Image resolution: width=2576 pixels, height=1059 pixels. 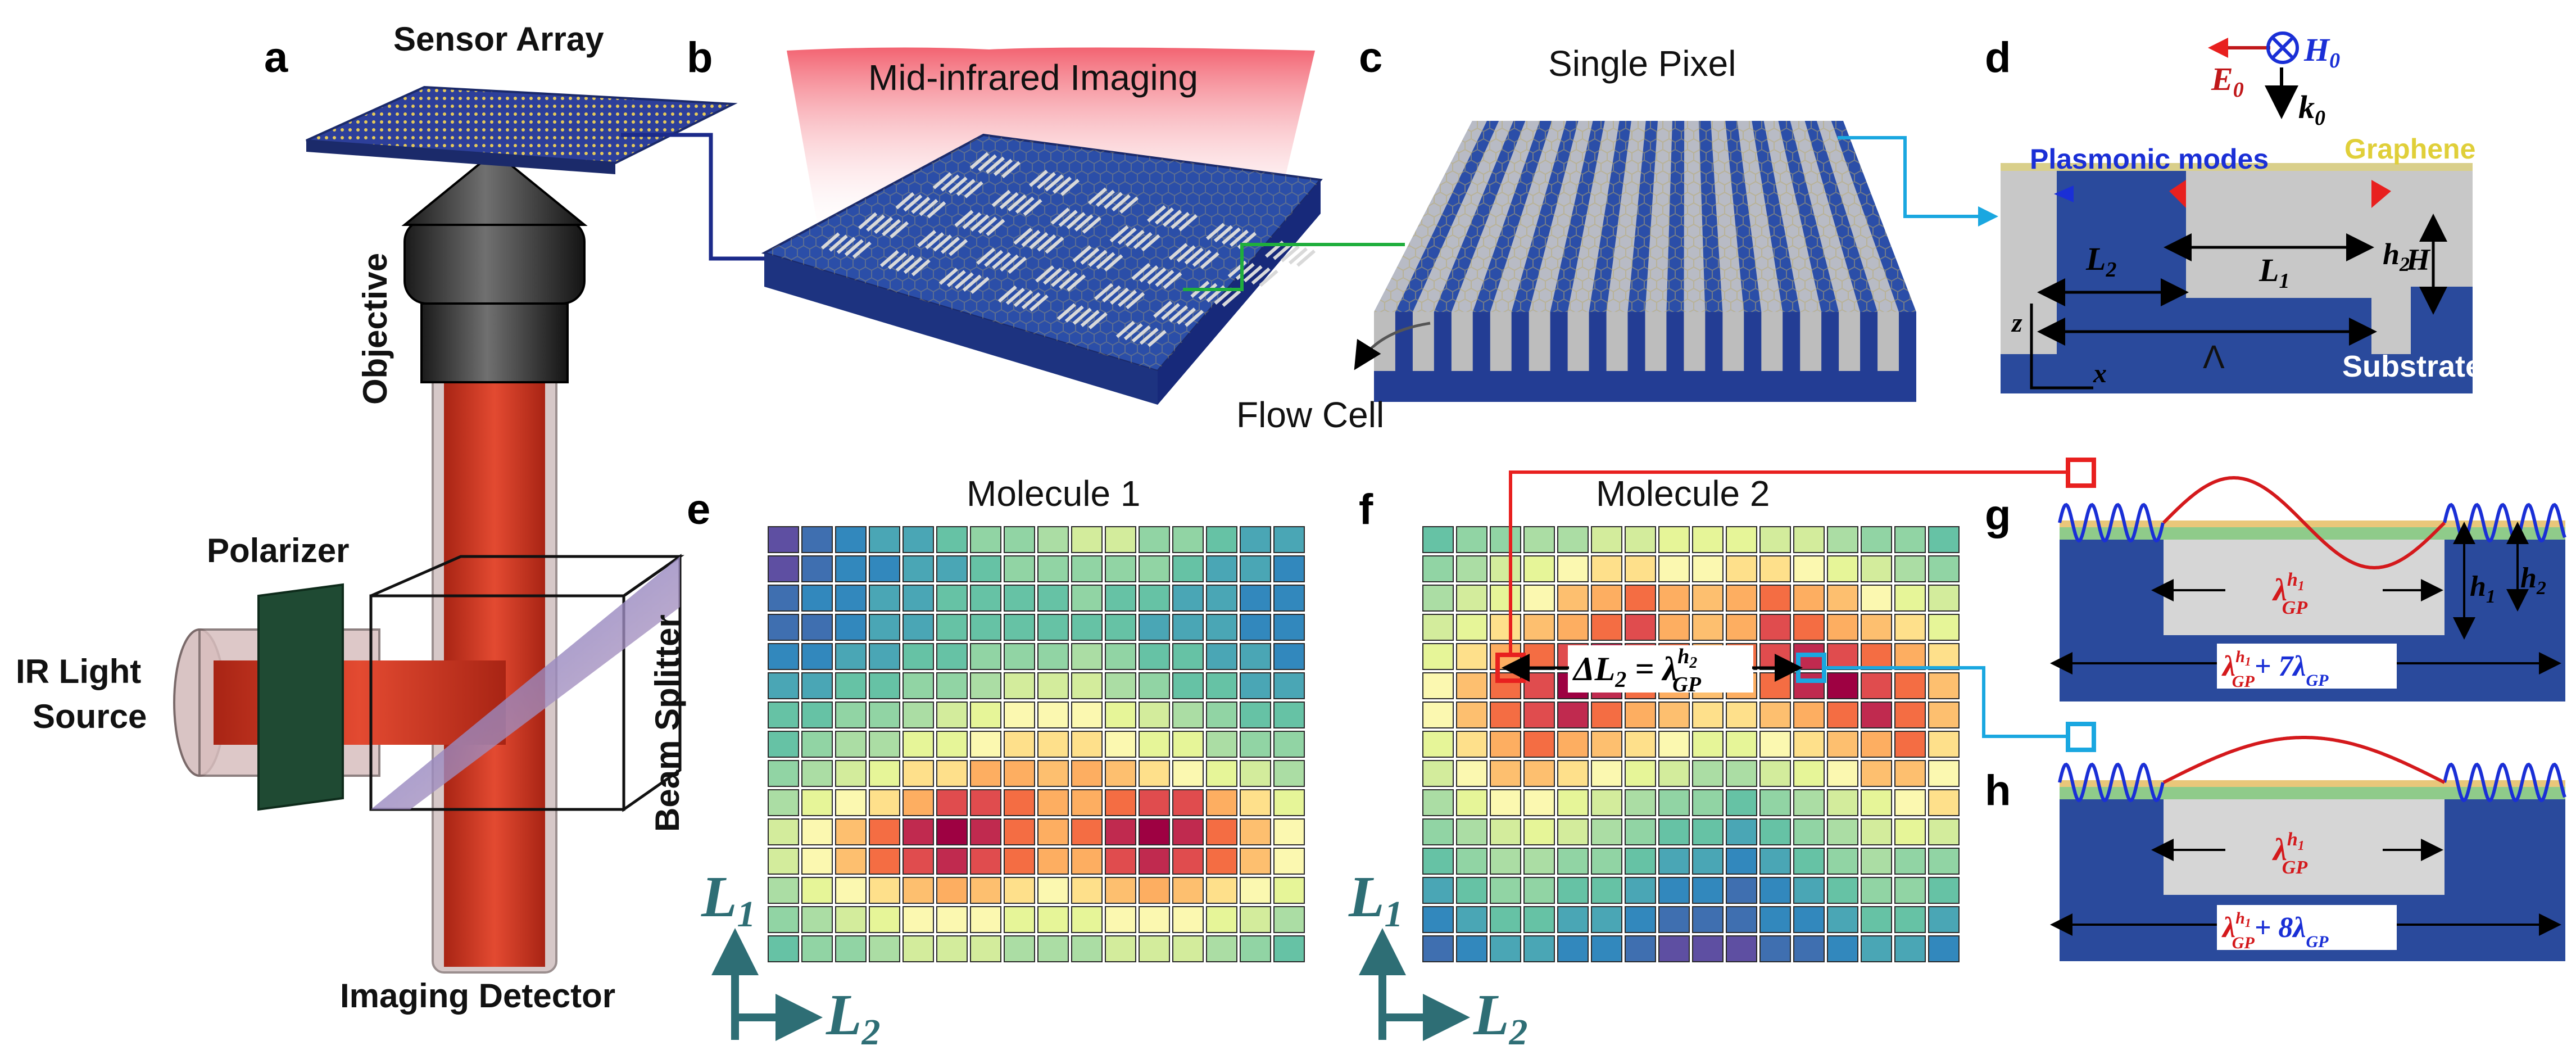 What do you see at coordinates (2289, 854) in the screenshot?
I see `h-lambda-h1-label: λh1 GP` at bounding box center [2289, 854].